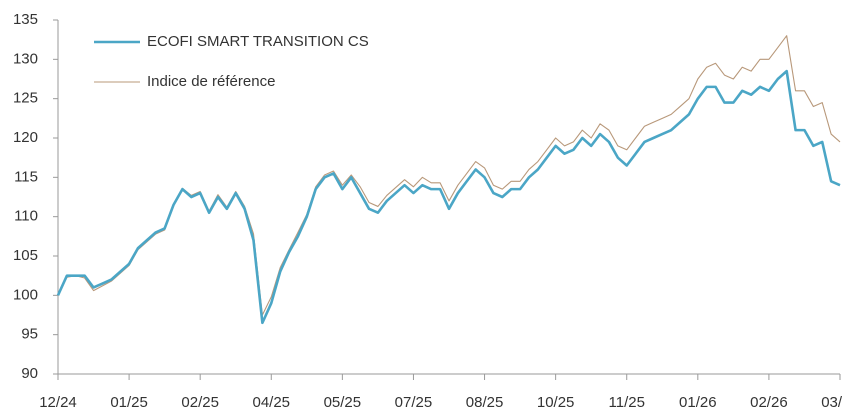 This screenshot has width=842, height=411. Describe the element at coordinates (29, 334) in the screenshot. I see `y-tick-label: 95` at that location.